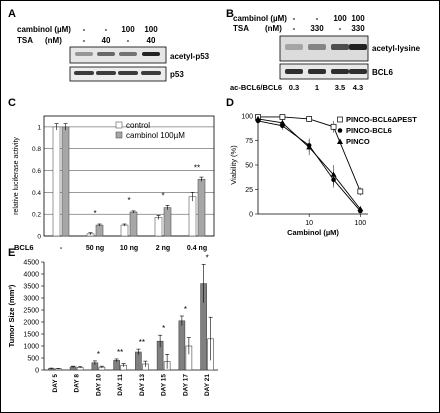  What do you see at coordinates (326, 87) in the screenshot?
I see `panel-b-ratios: 0.3 1 3.5 4.3` at bounding box center [326, 87].